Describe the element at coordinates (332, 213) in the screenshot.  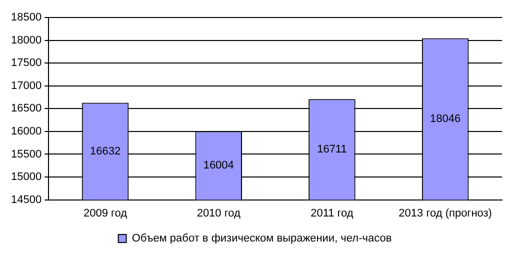
I see `x-tick-label: 2011 год` at that location.